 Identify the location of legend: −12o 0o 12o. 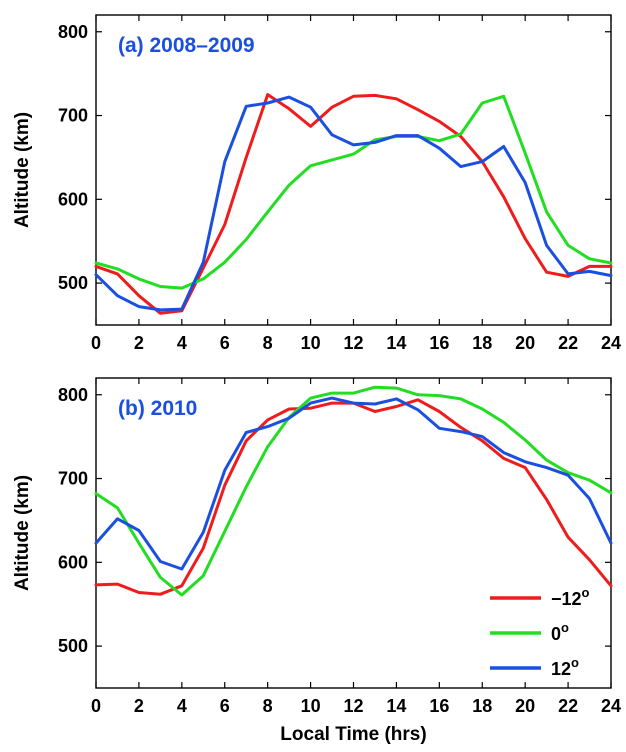
(540, 632).